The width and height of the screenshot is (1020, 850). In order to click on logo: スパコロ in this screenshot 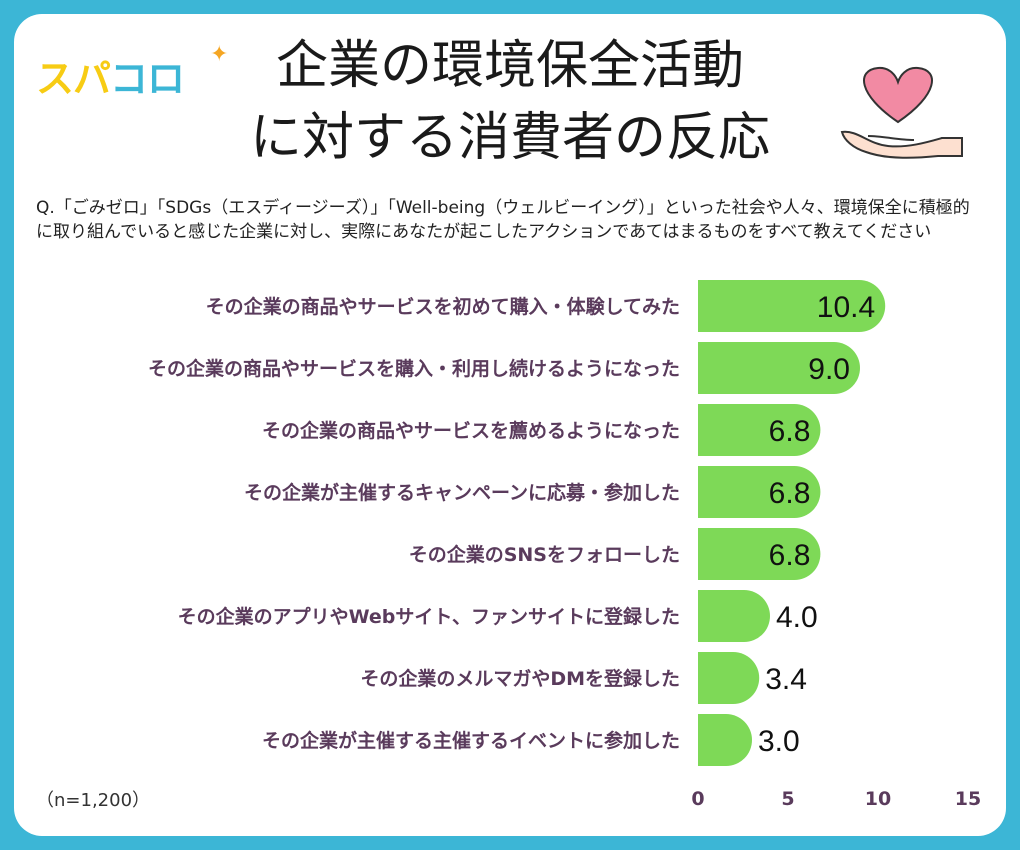, I will do `click(110, 75)`.